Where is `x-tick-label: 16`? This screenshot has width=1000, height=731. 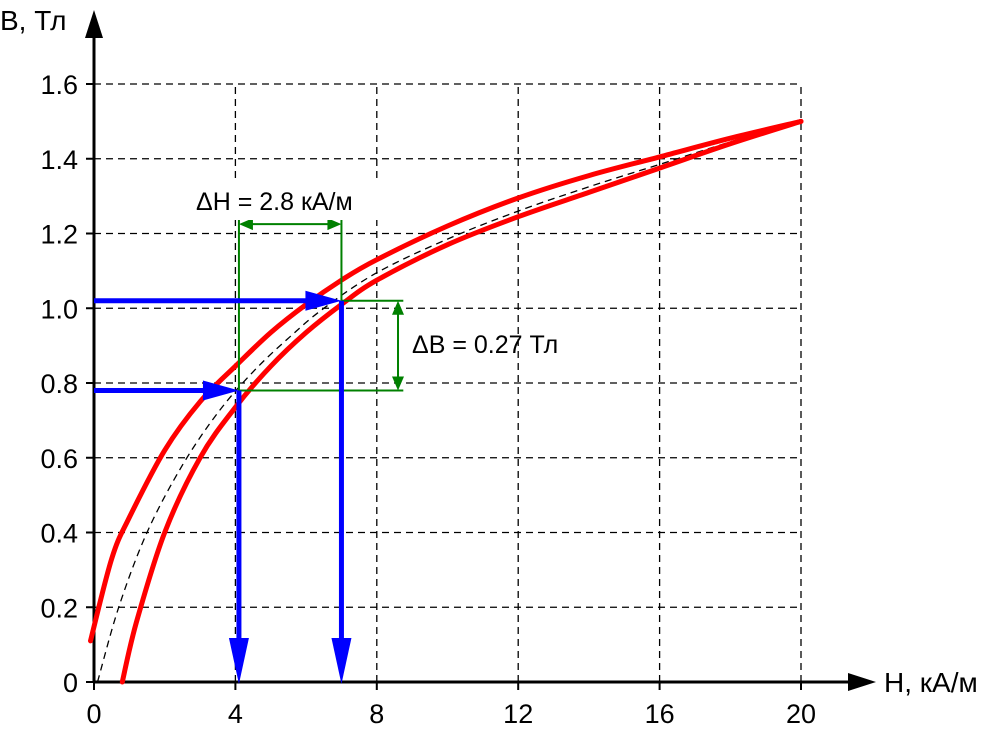
x-tick-label: 16 is located at coordinates (660, 714).